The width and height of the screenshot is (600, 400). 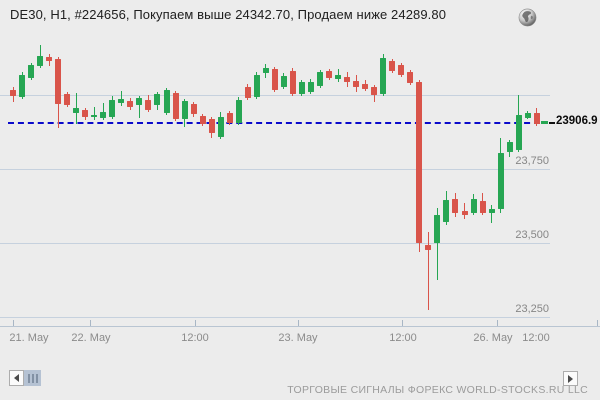 I want to click on y-axis-label: 23,500, so click(x=532, y=235).